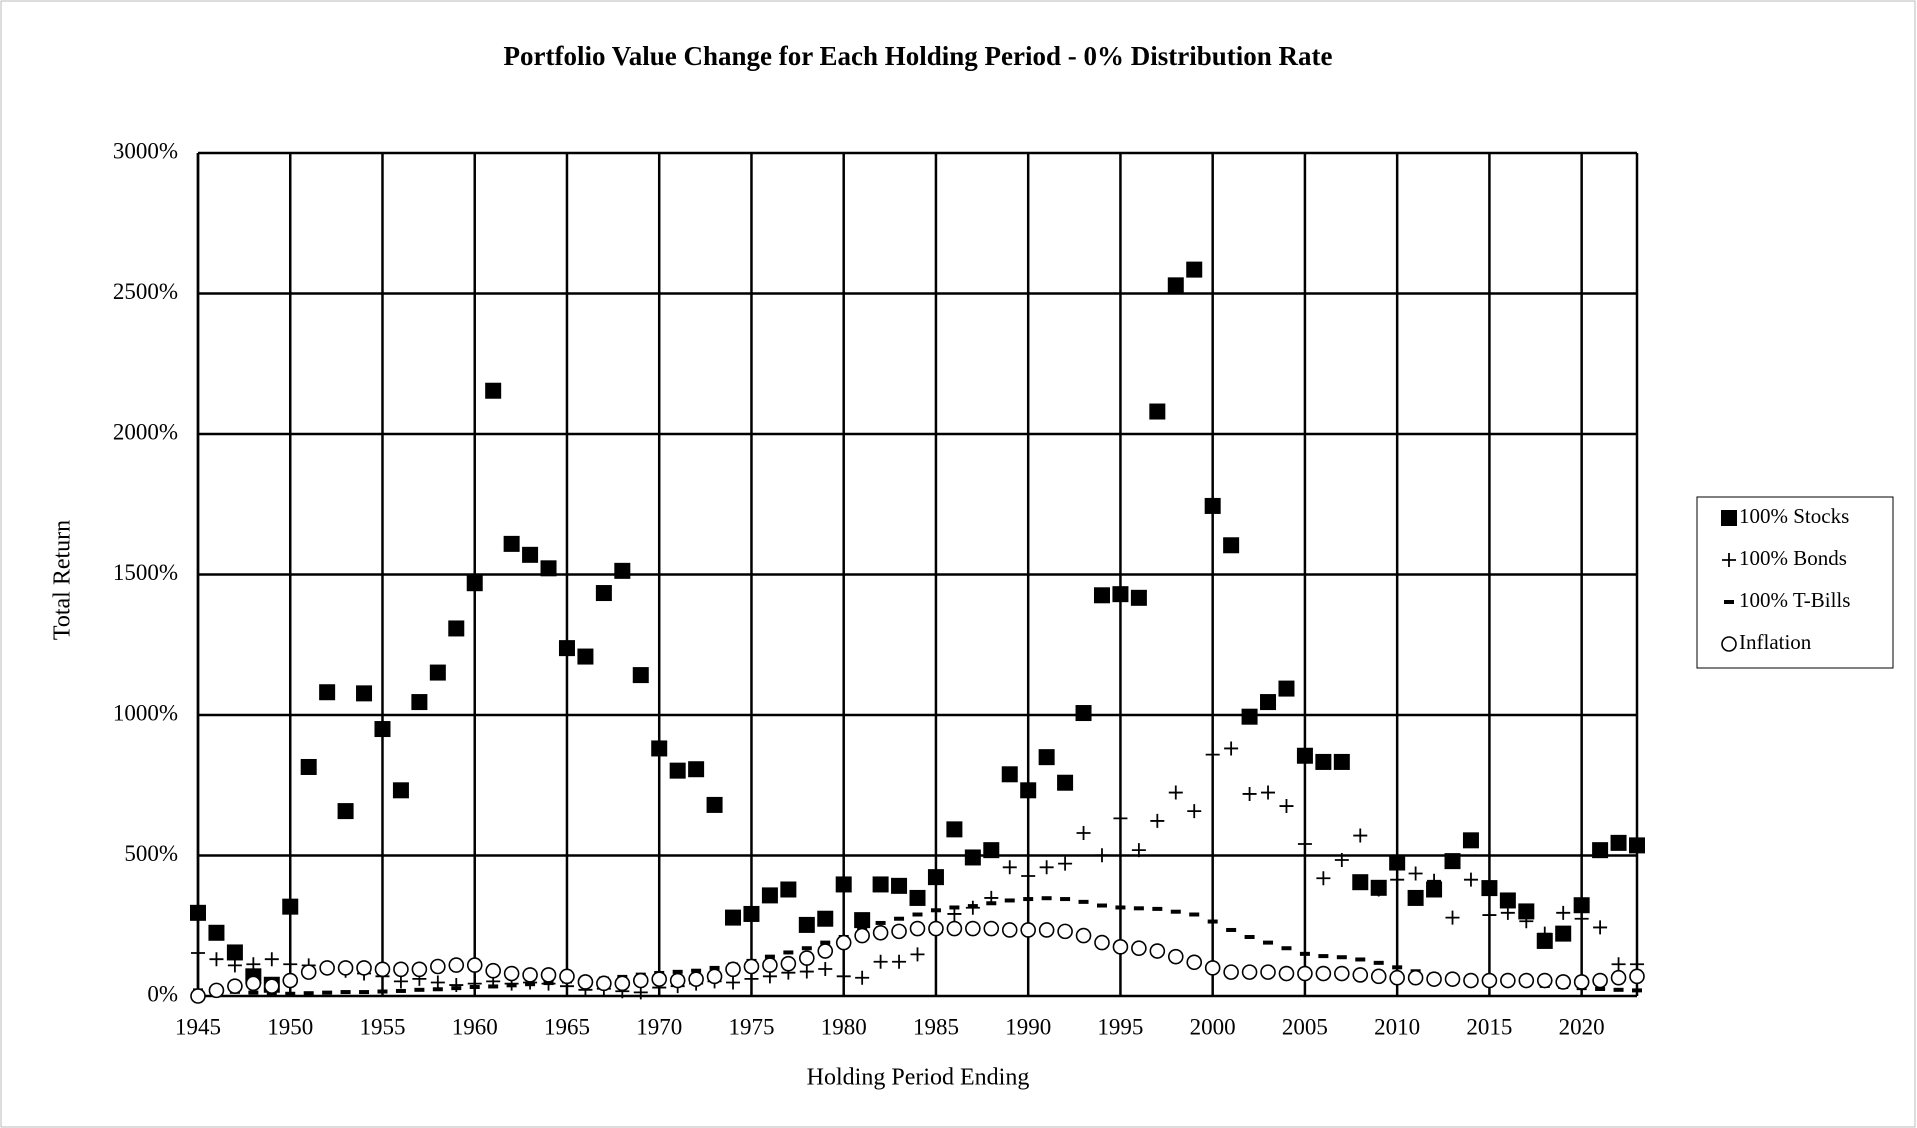 This screenshot has height=1128, width=1917. I want to click on x-tick-label: 2010, so click(1397, 1026).